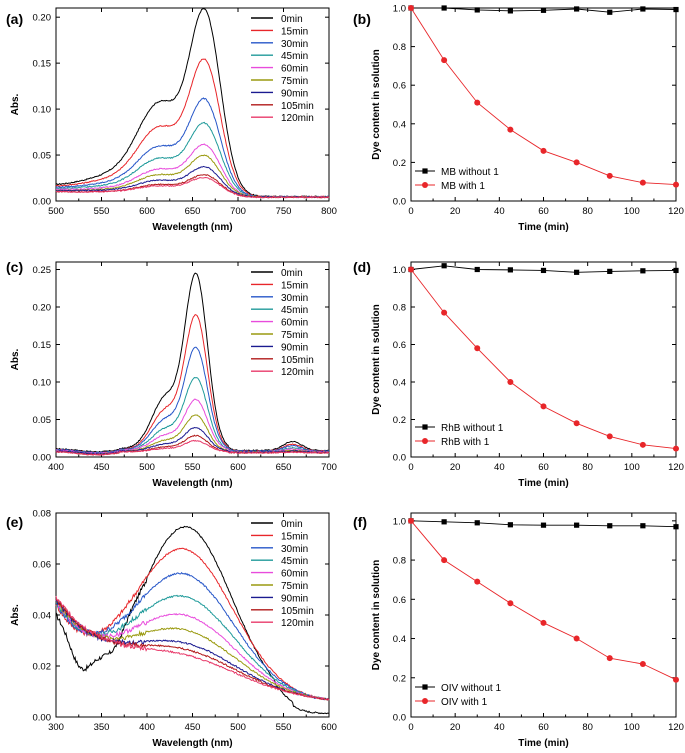 Image resolution: width=685 pixels, height=753 pixels. What do you see at coordinates (294, 285) in the screenshot?
I see `legend-label-c-15min: 15min` at bounding box center [294, 285].